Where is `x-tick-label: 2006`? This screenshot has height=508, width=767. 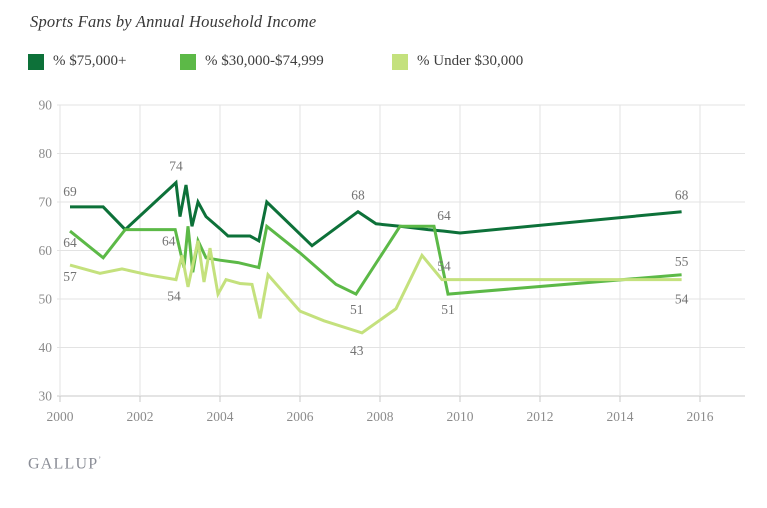 x-tick-label: 2006 is located at coordinates (300, 416).